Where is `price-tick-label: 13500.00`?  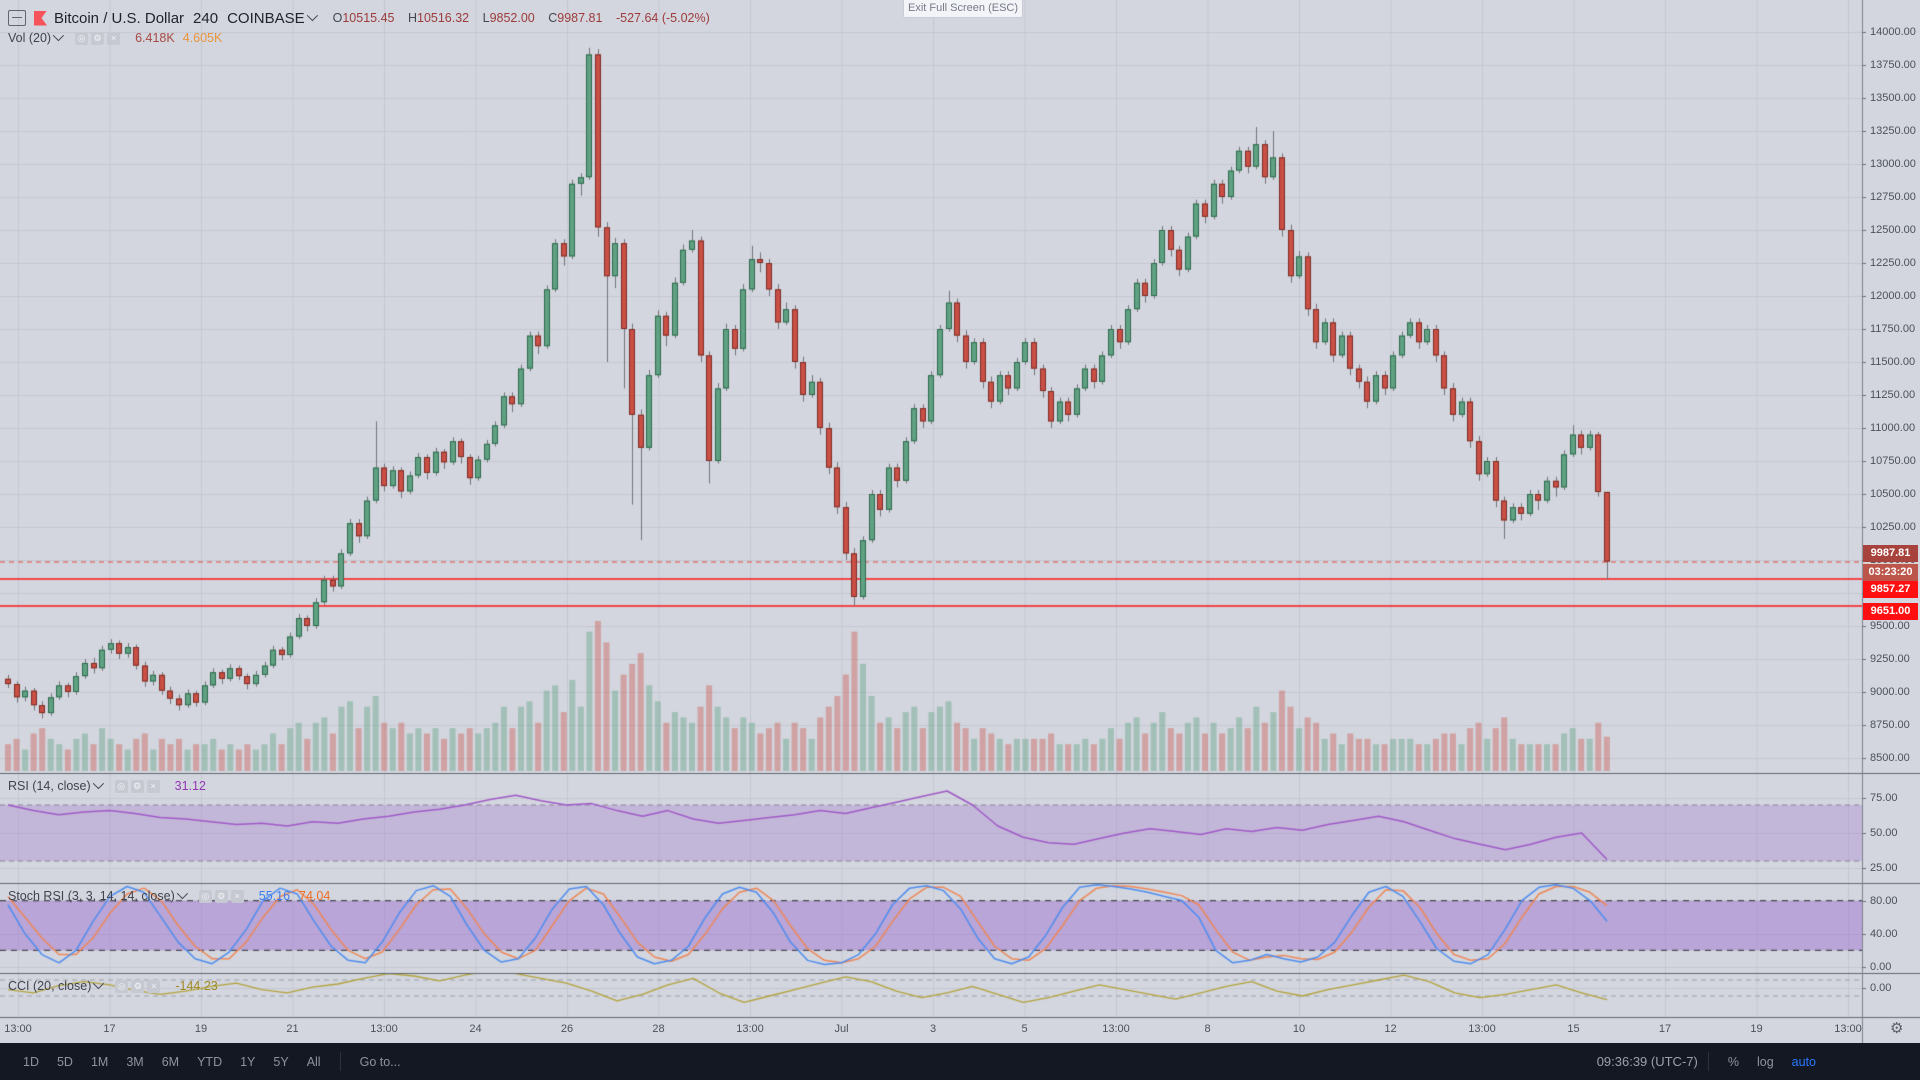 price-tick-label: 13500.00 is located at coordinates (1893, 98).